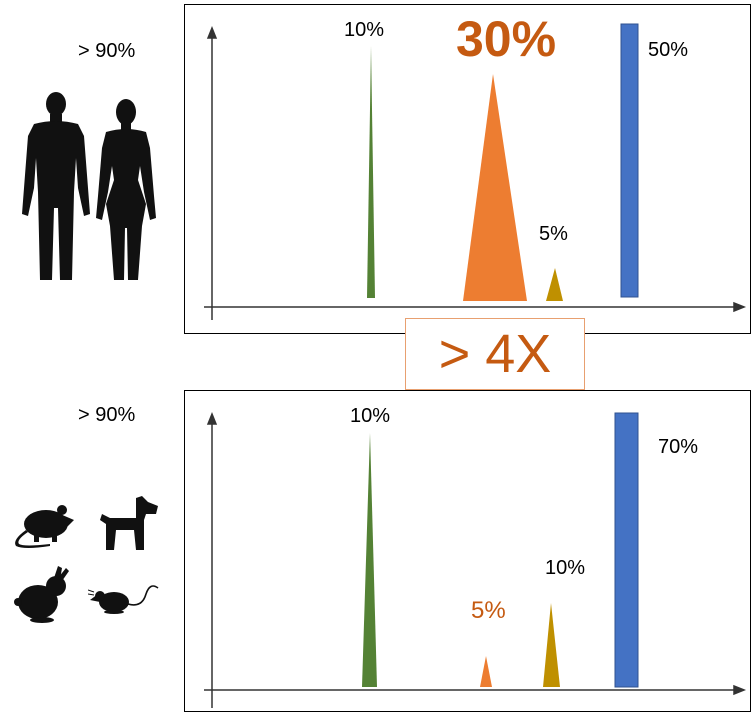 The image size is (754, 712). I want to click on peak-3-bottom, so click(551, 645).